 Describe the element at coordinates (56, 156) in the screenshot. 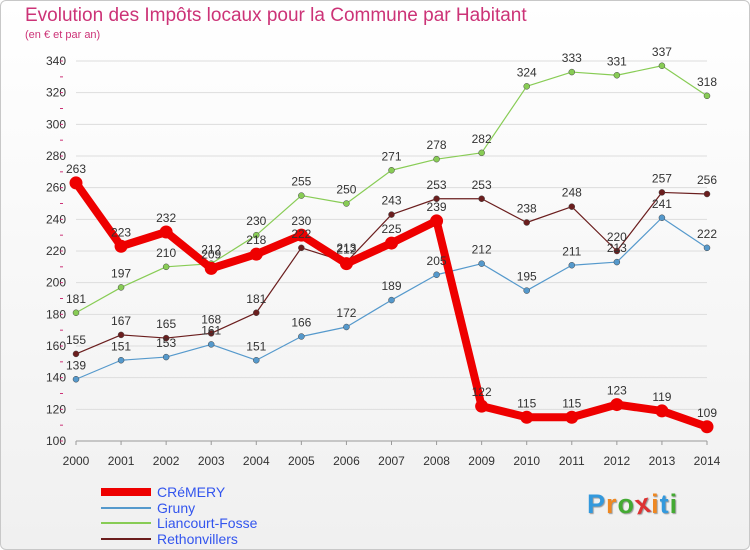

I see `y-tick-label: 280` at that location.